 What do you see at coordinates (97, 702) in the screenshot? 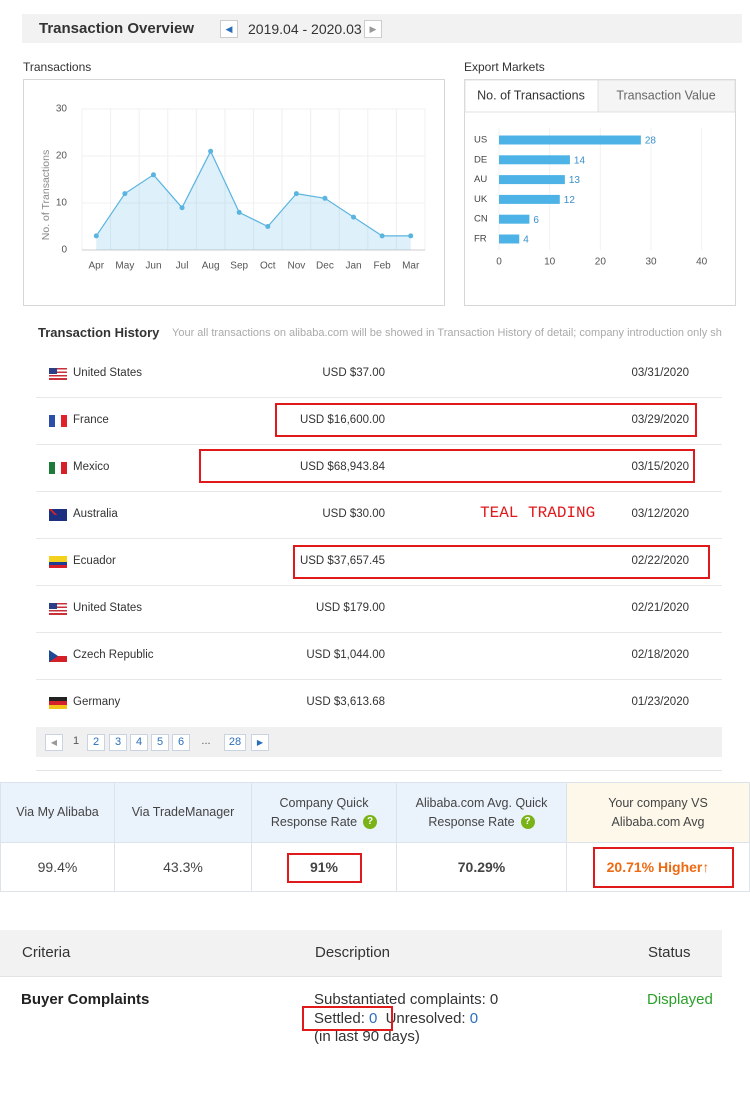
I see `country: Germany` at bounding box center [97, 702].